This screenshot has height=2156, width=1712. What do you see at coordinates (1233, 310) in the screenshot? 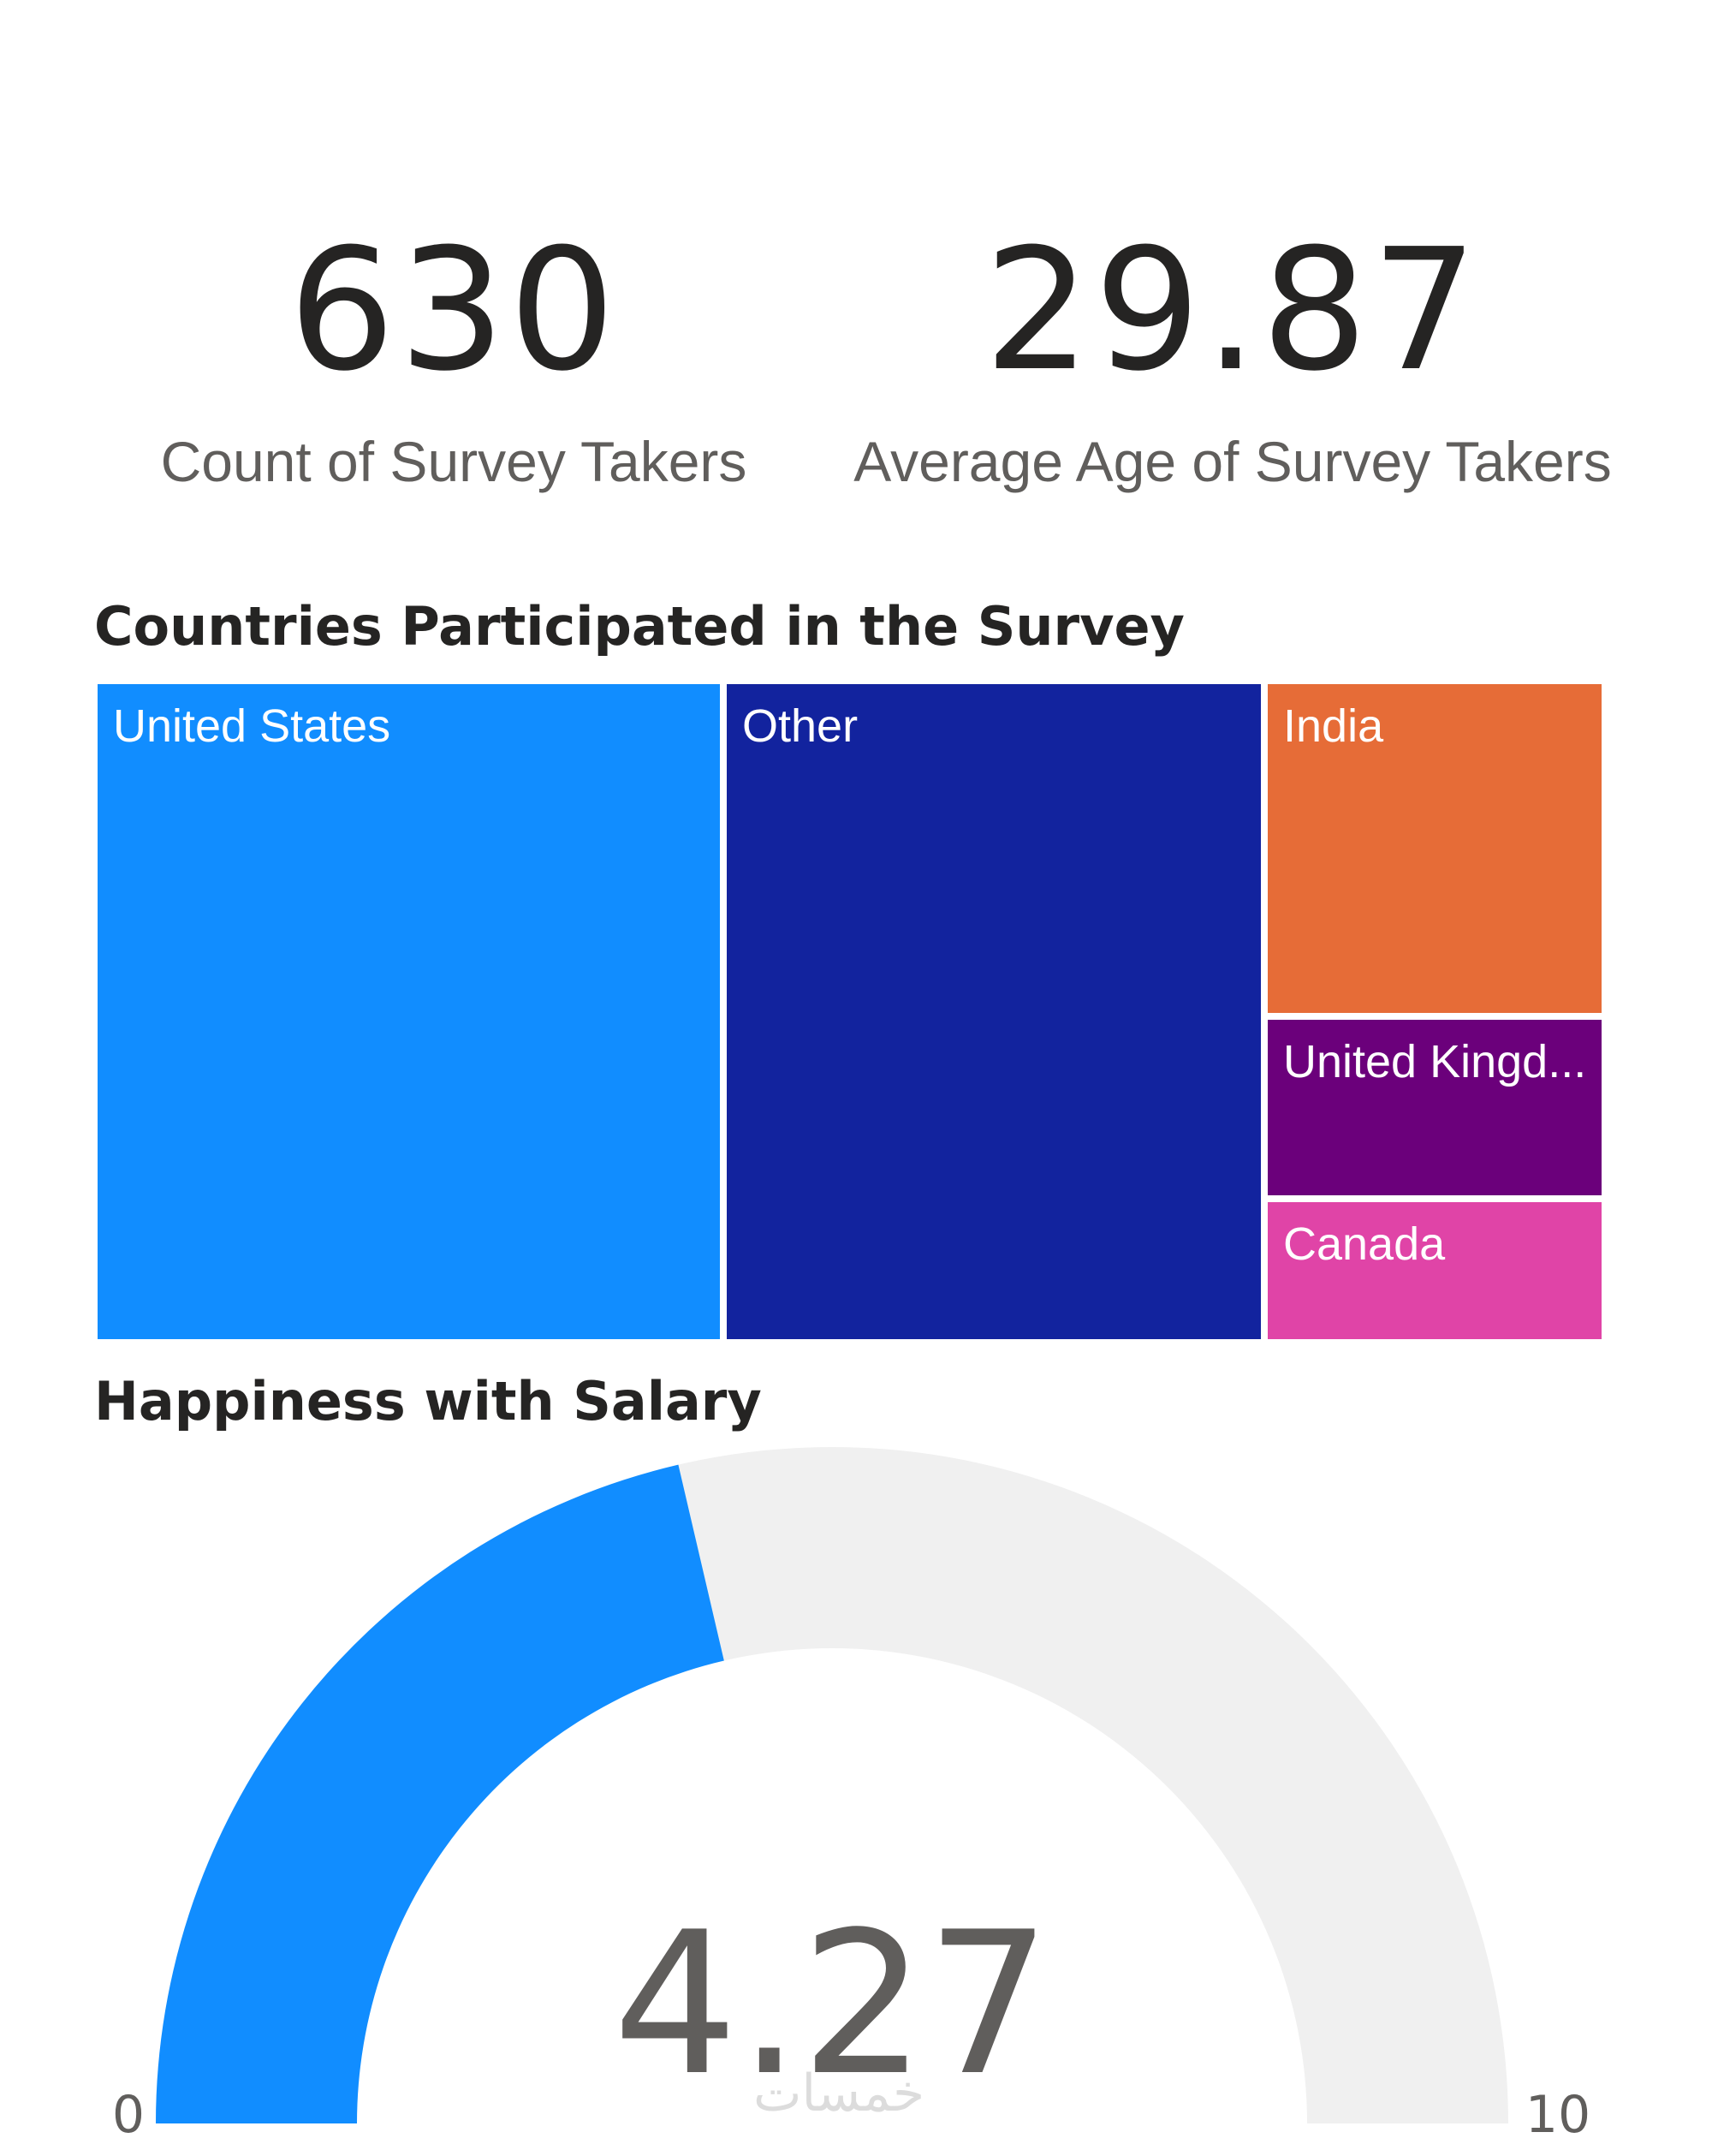
I see `avg-age-value: 29.87` at bounding box center [1233, 310].